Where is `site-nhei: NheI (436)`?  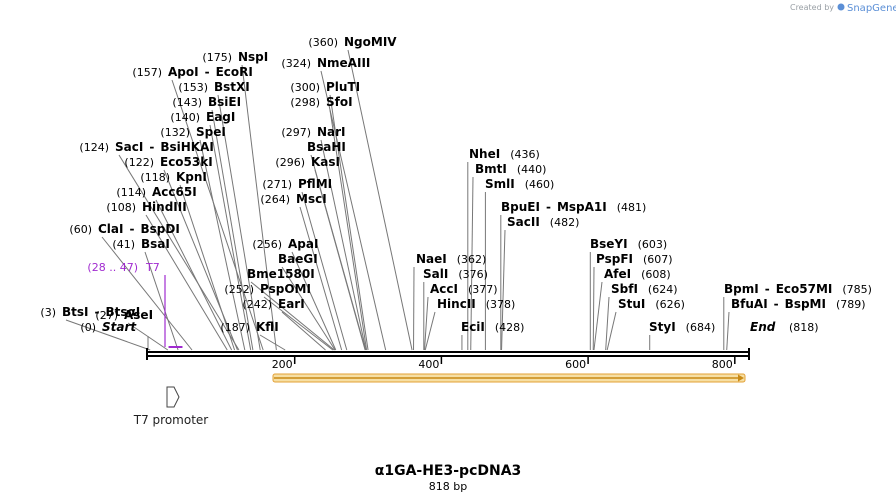
site-nhei: NheI (436) is located at coordinates (503, 248).